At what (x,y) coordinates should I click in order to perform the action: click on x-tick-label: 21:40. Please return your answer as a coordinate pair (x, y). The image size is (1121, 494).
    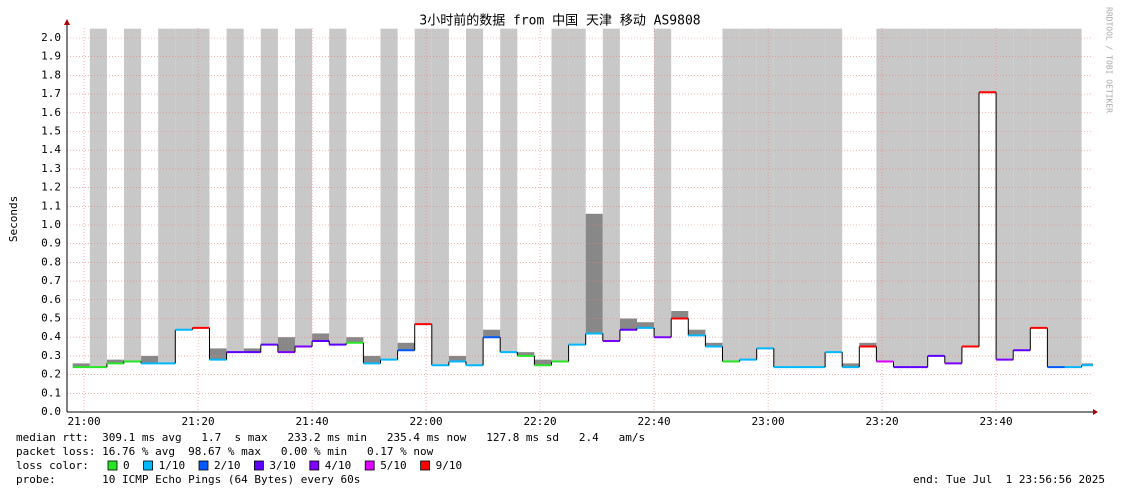
    Looking at the image, I should click on (312, 421).